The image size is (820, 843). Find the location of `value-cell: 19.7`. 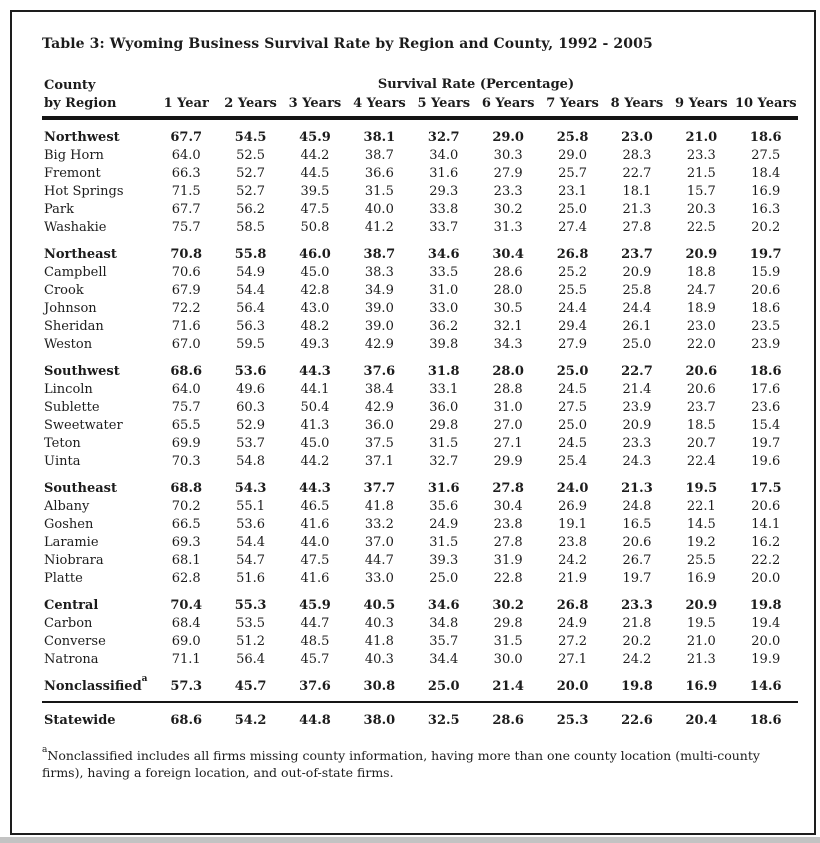

value-cell: 19.7 is located at coordinates (765, 254).